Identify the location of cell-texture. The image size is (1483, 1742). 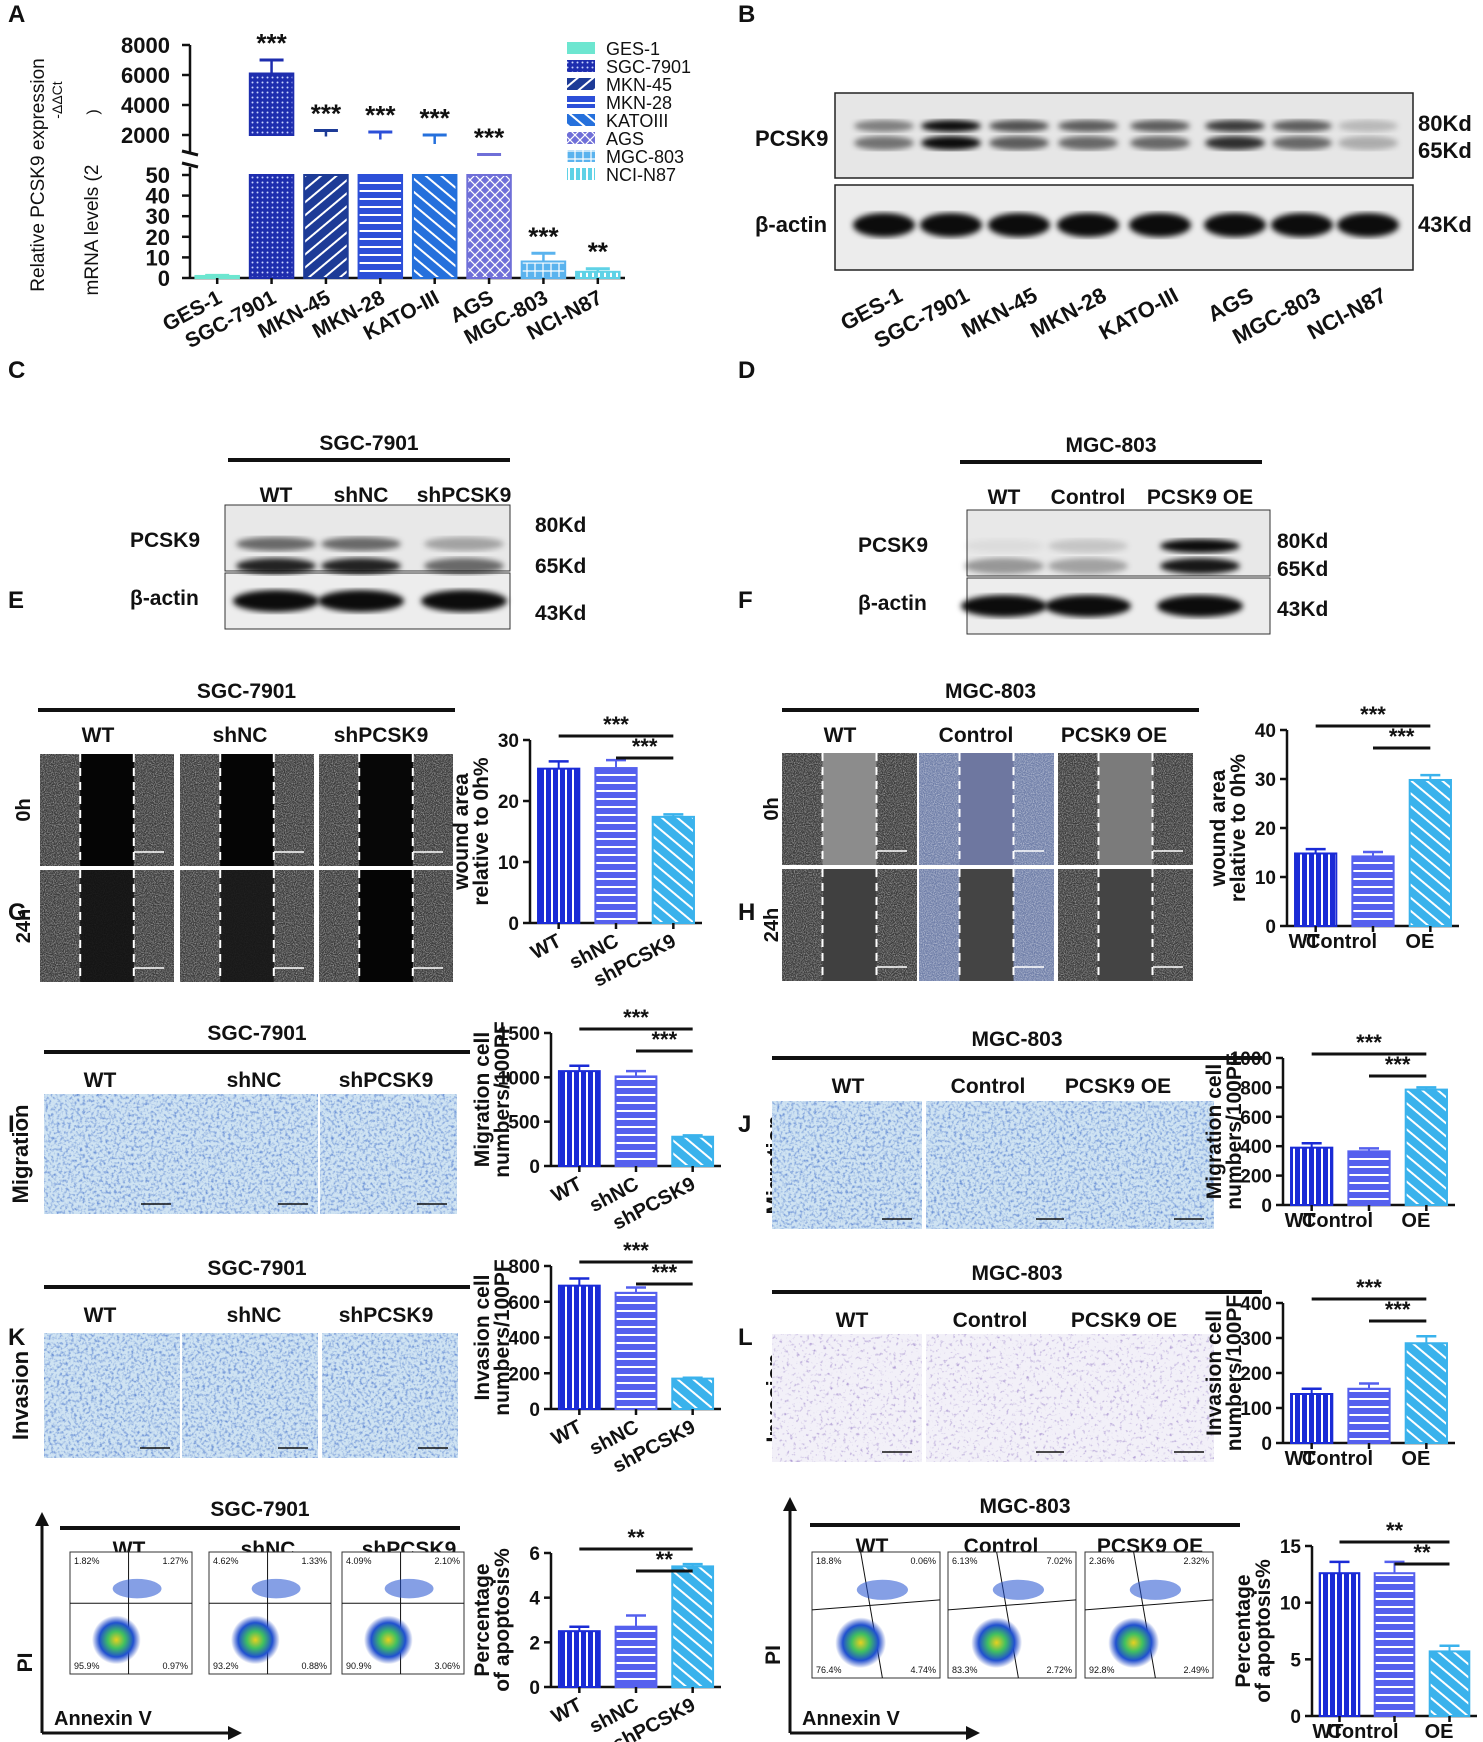
(390, 1395).